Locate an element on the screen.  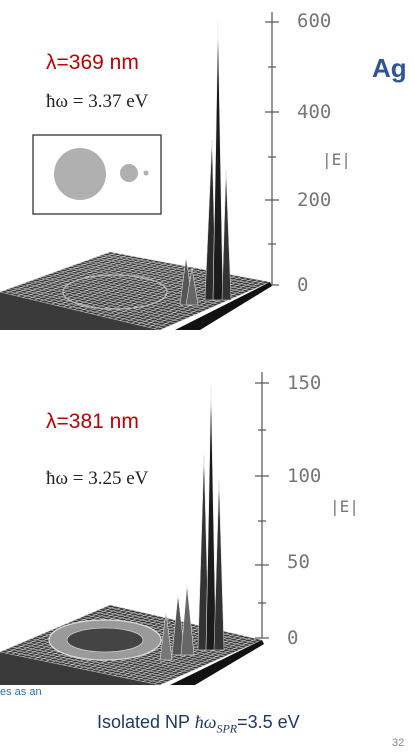
caption-prefix: Isolated NP is located at coordinates (146, 722).